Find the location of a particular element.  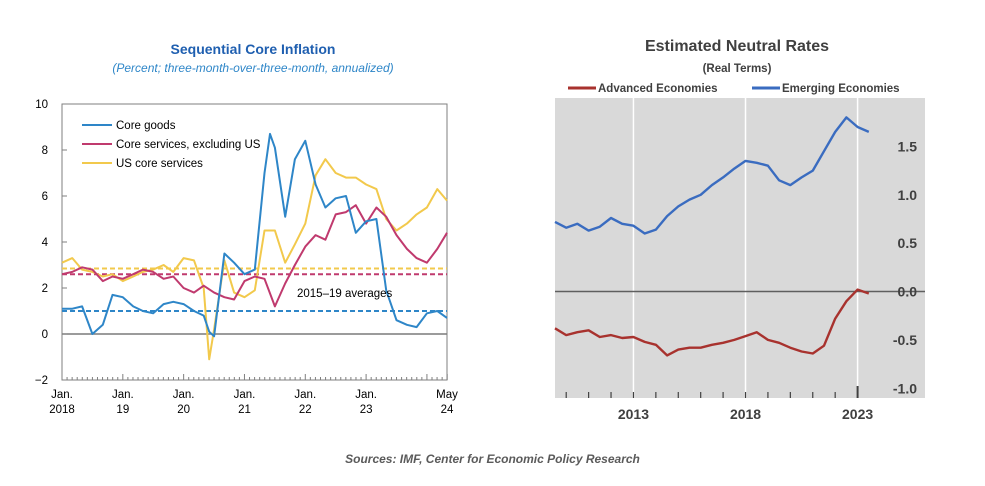

y-tick-label: -0.5 is located at coordinates (905, 340).